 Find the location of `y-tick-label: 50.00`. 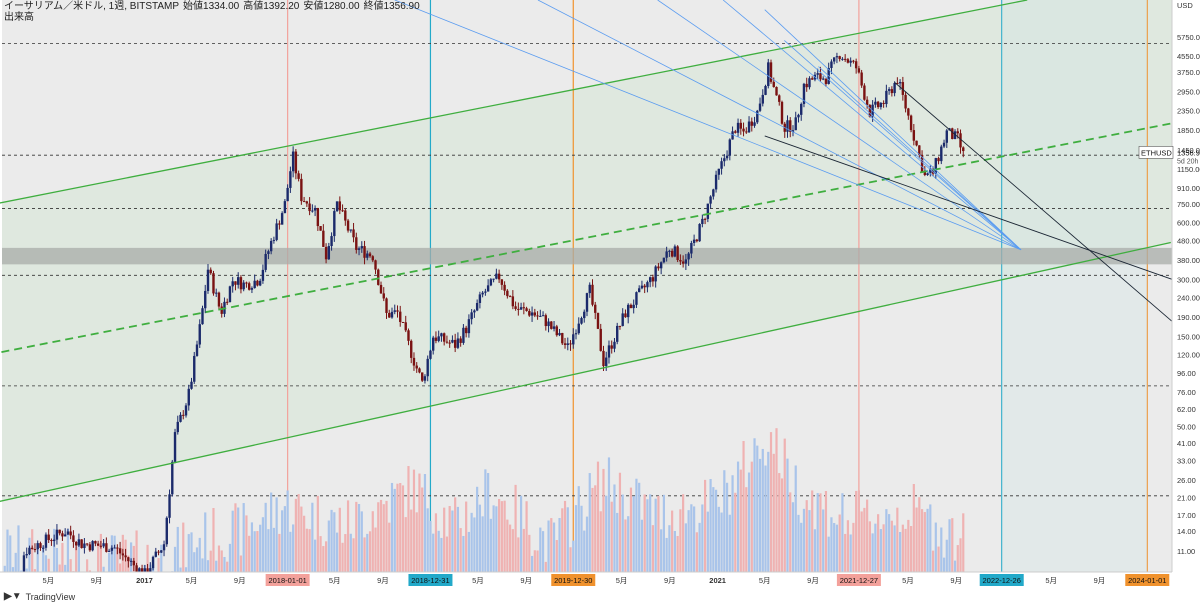

y-tick-label: 50.00 is located at coordinates (1186, 426).